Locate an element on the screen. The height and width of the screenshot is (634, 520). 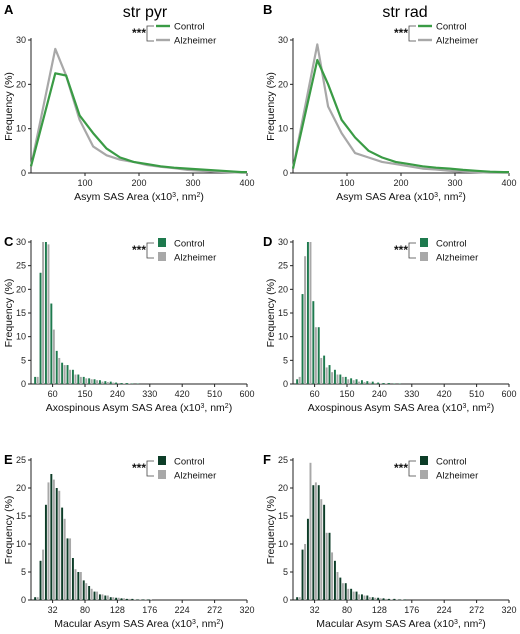
column-title-str-rad: str rad is located at coordinates (404, 12).